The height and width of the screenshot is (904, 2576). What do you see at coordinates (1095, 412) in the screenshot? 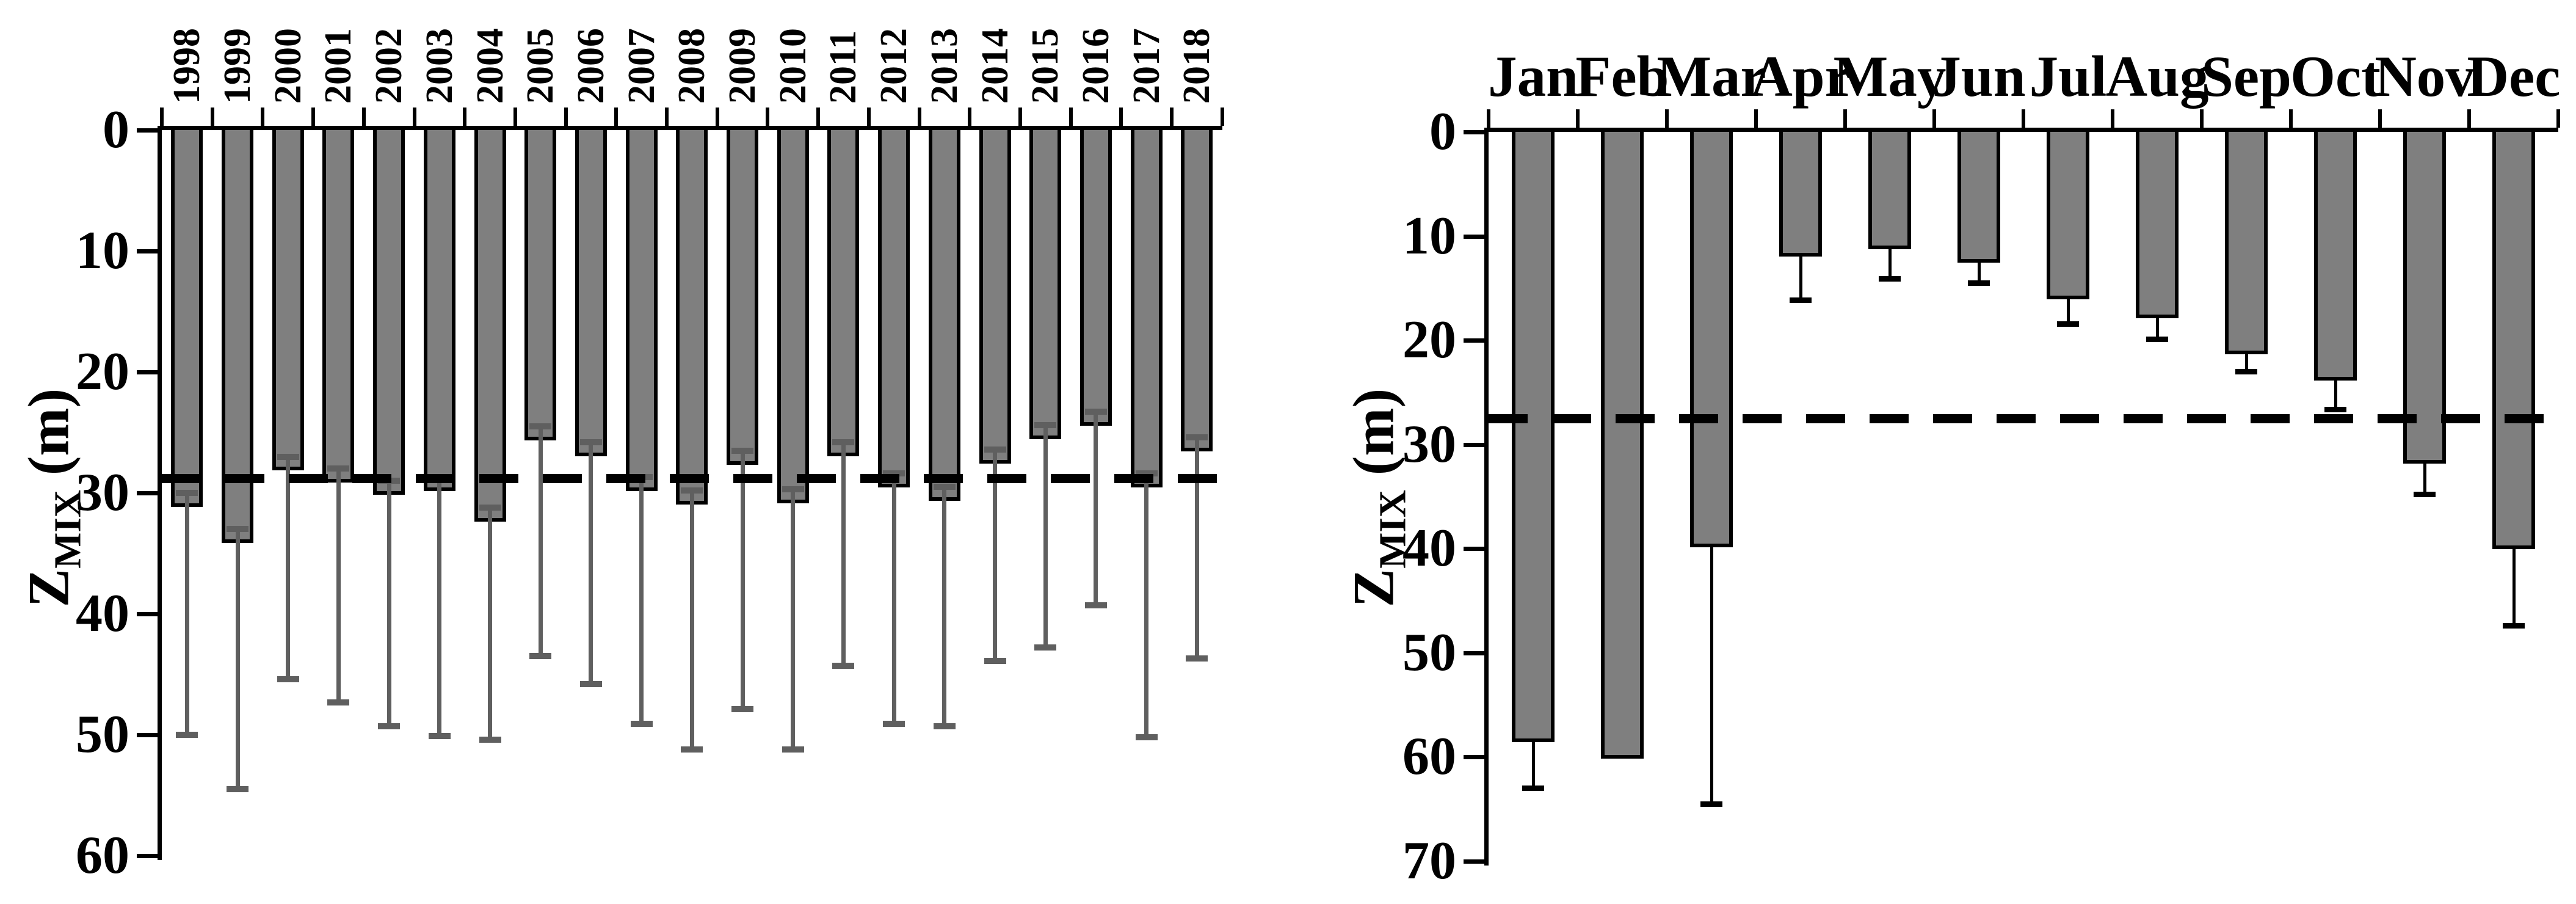
I see `error-cap-top-2016` at bounding box center [1095, 412].